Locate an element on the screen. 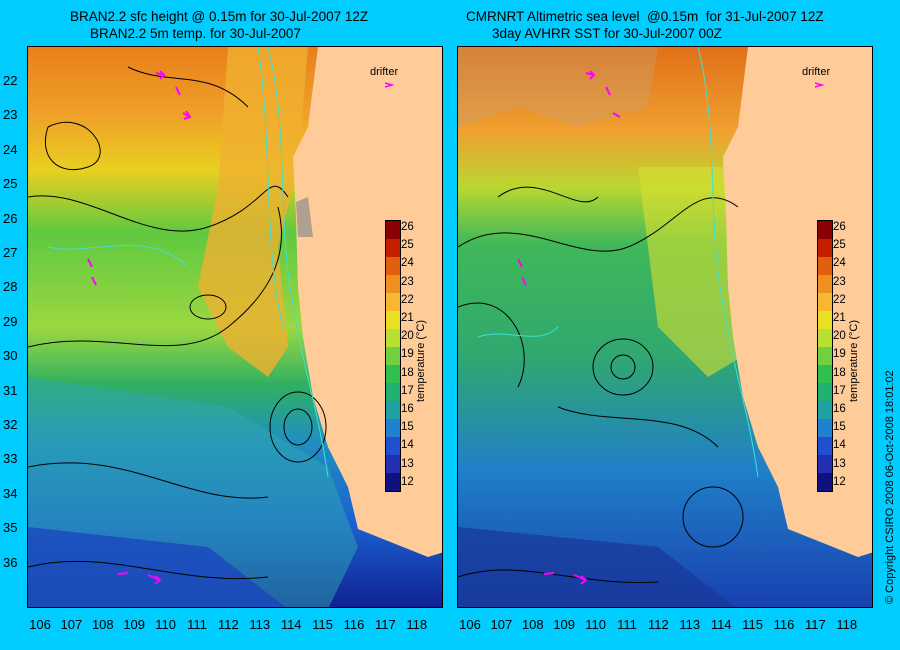 Image resolution: width=900 pixels, height=650 pixels. right-title-line2: 3day AVHRR SST for 30-Jul-2007 00Z is located at coordinates (607, 33).